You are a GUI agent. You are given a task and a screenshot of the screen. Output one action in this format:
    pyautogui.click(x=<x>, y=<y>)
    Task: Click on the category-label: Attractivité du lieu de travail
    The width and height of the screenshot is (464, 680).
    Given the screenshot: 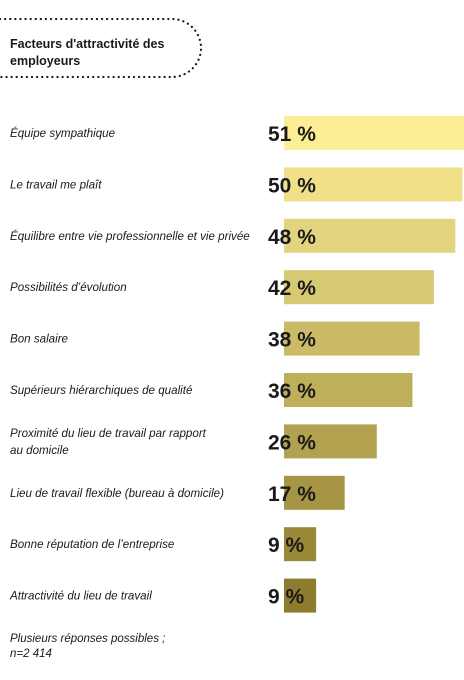 What is the action you would take?
    pyautogui.click(x=80, y=596)
    